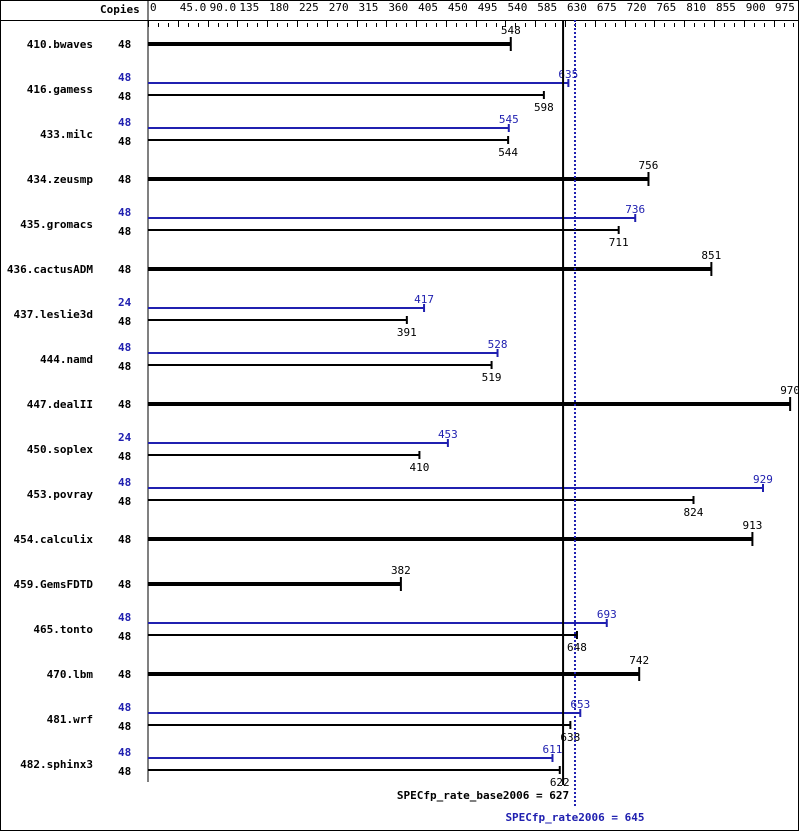 The height and width of the screenshot is (831, 799). I want to click on benchmark-name: 416.gamess, so click(60, 89).